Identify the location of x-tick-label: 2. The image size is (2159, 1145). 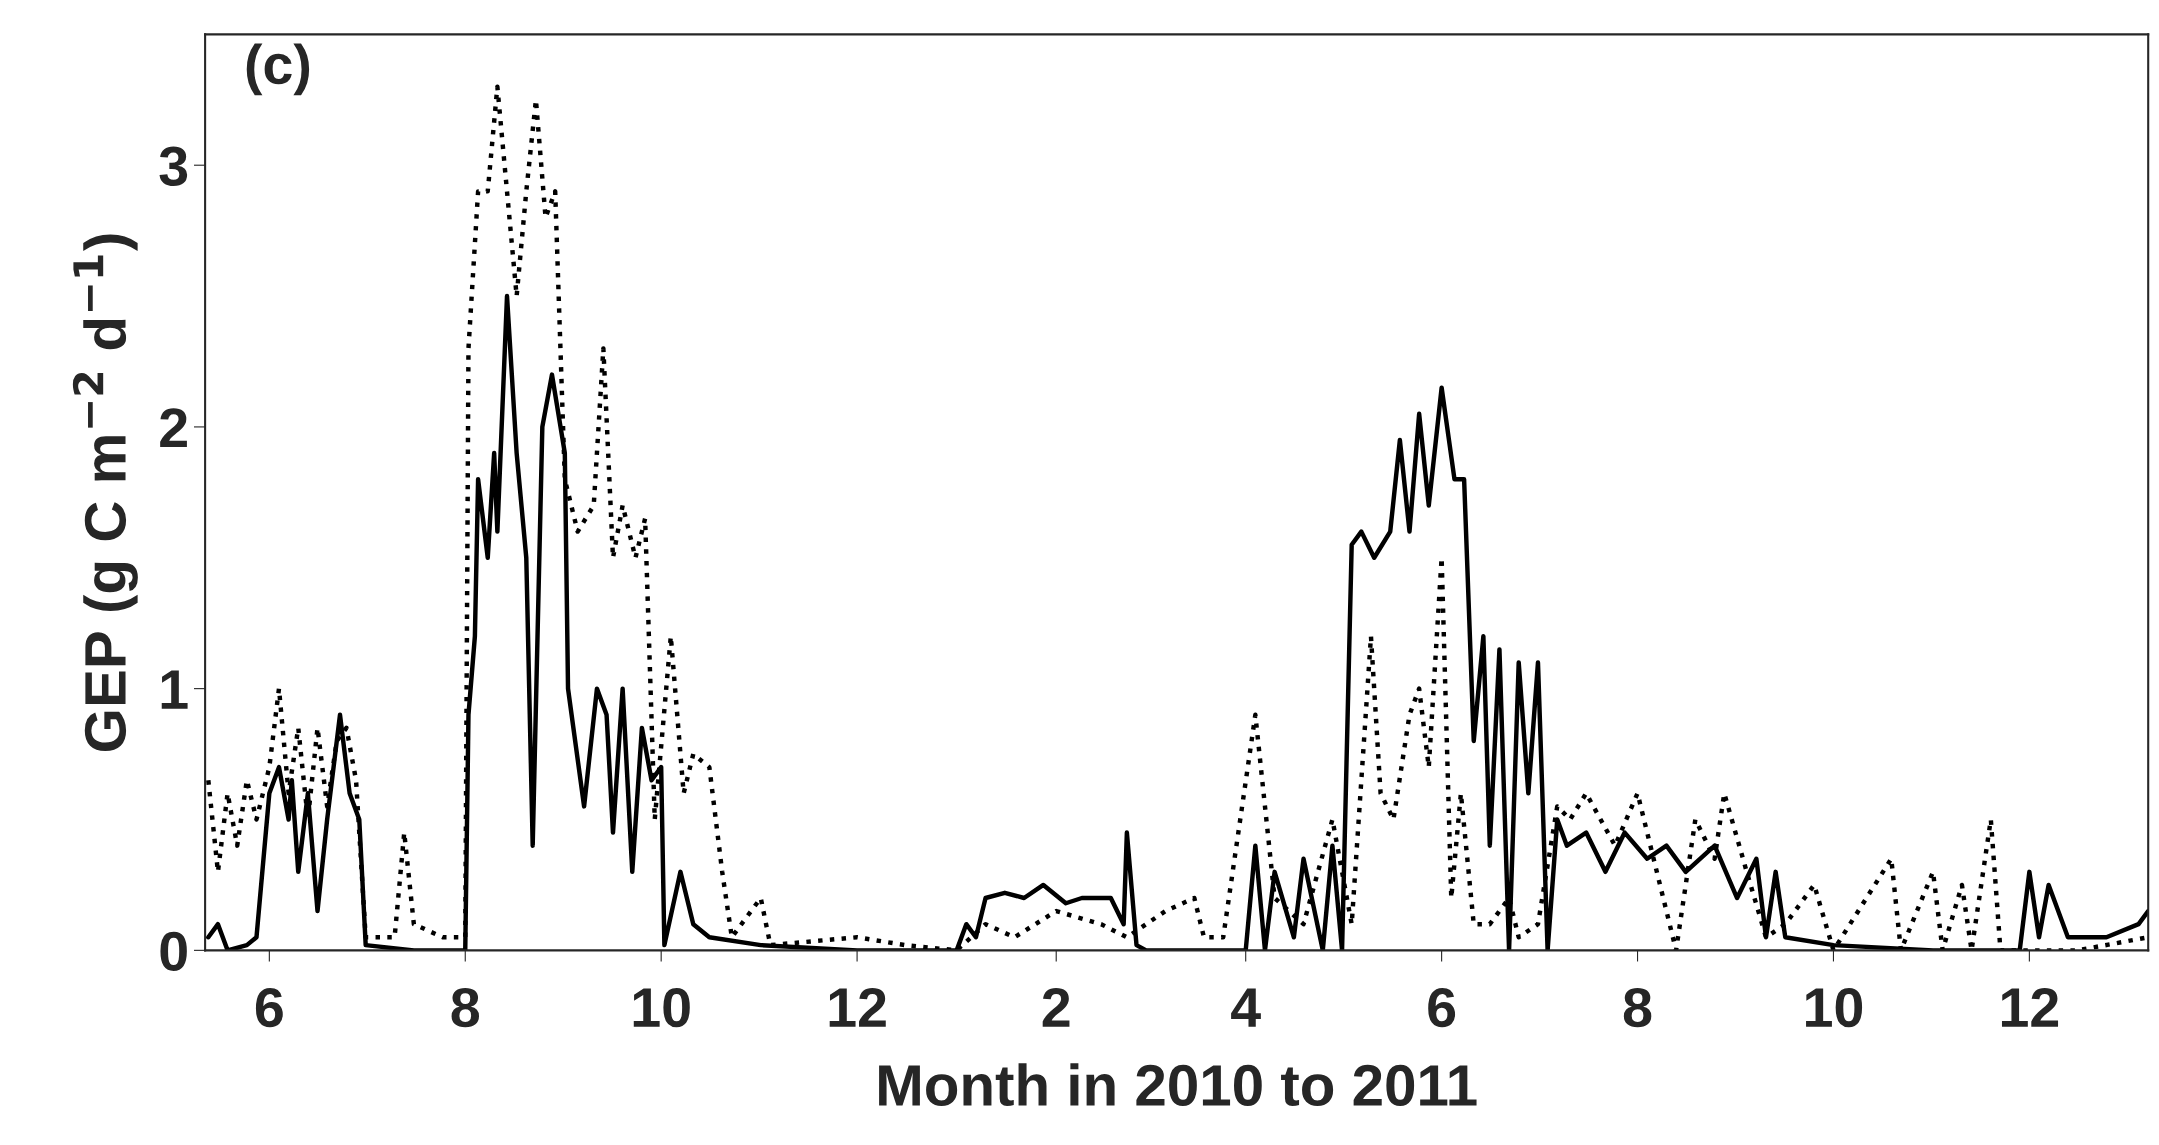
(1056, 1007).